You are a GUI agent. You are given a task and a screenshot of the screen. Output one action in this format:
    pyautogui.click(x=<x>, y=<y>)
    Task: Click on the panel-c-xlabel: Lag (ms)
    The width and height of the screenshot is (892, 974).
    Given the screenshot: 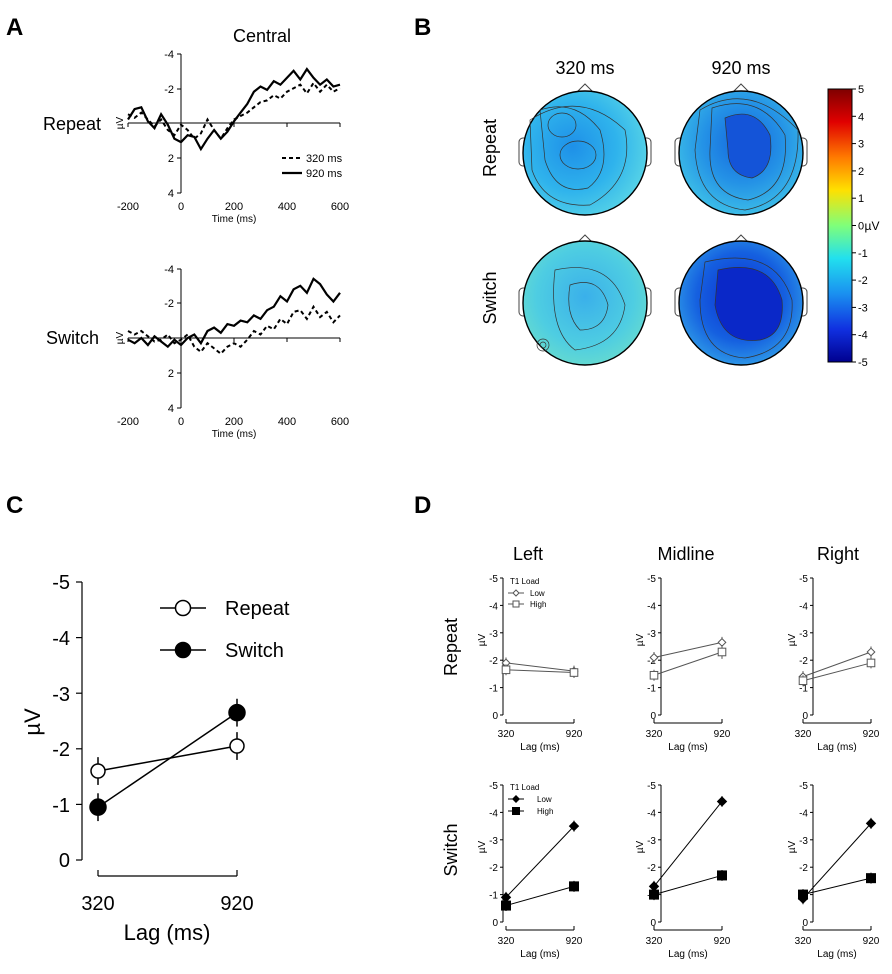 What is the action you would take?
    pyautogui.click(x=167, y=932)
    